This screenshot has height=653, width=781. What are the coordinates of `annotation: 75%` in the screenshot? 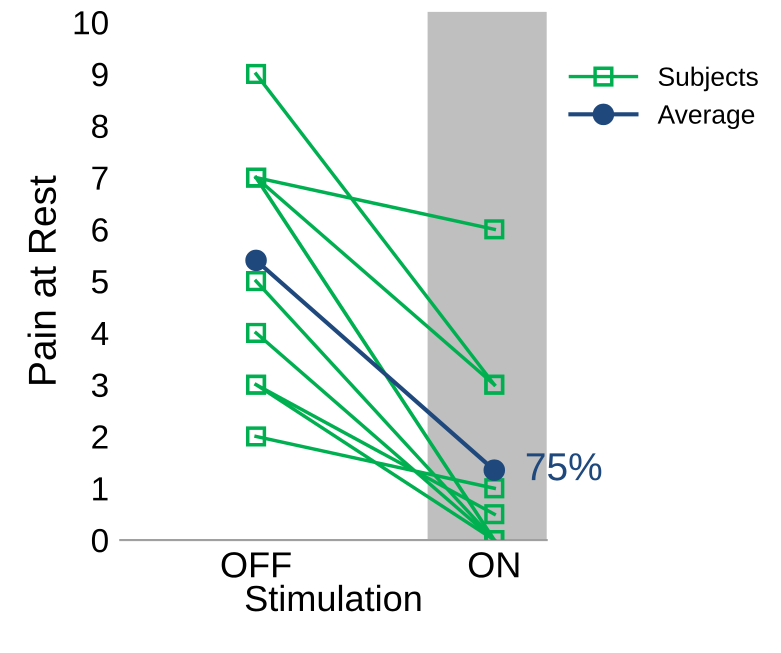 It's located at (564, 467).